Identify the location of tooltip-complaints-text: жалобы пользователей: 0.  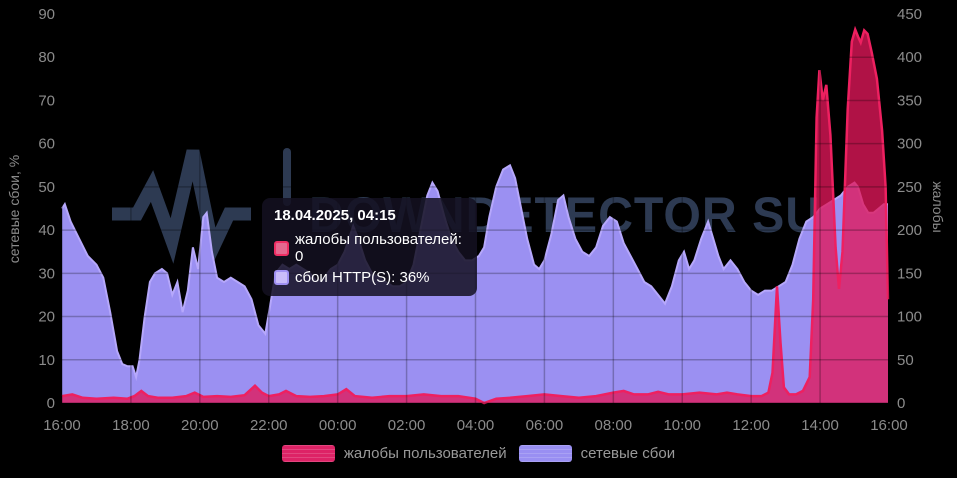
(378, 248).